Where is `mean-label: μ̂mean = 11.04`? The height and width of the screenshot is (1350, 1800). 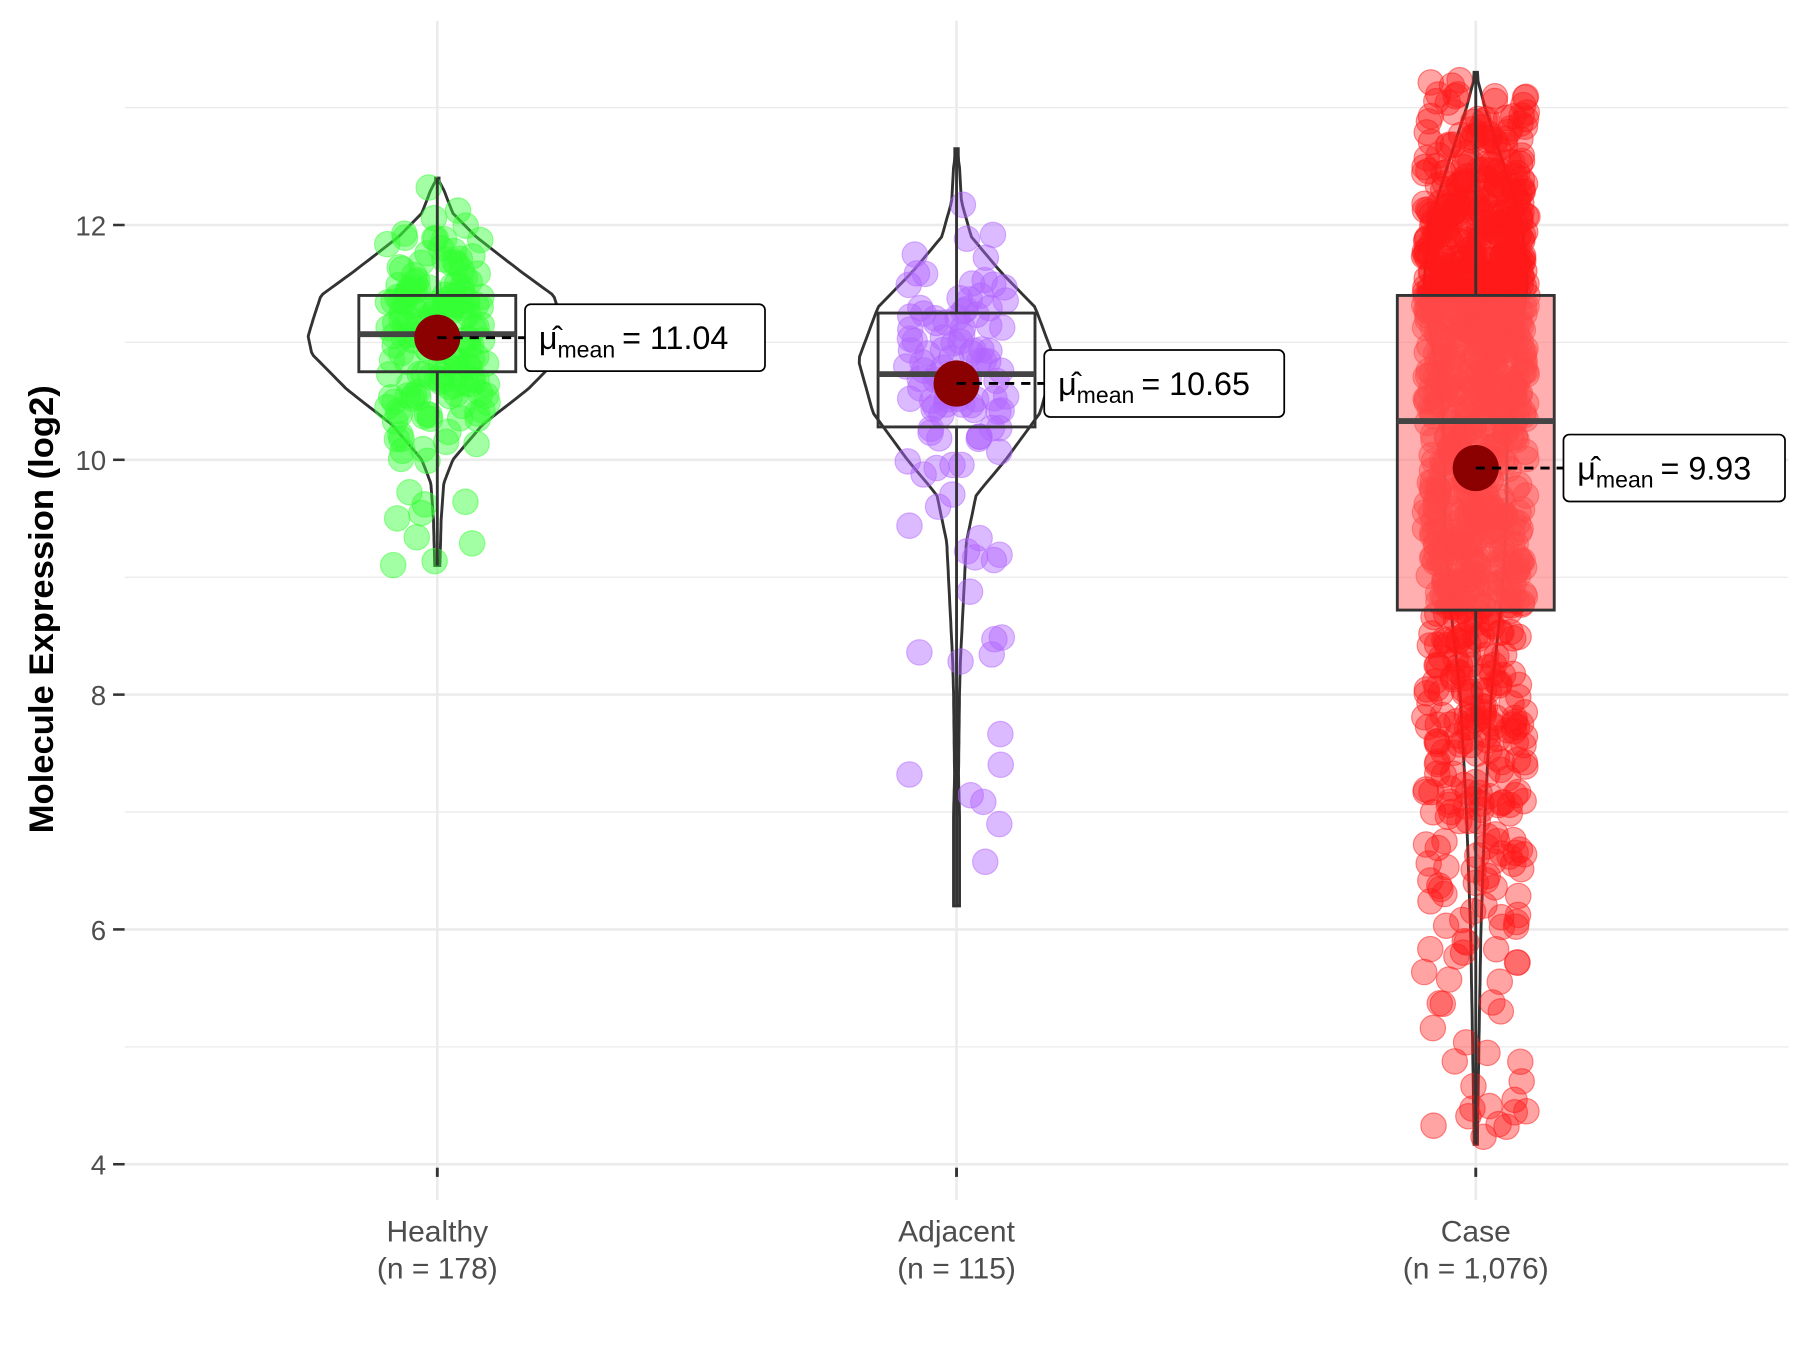
mean-label: μ̂mean = 11.04 is located at coordinates (634, 341).